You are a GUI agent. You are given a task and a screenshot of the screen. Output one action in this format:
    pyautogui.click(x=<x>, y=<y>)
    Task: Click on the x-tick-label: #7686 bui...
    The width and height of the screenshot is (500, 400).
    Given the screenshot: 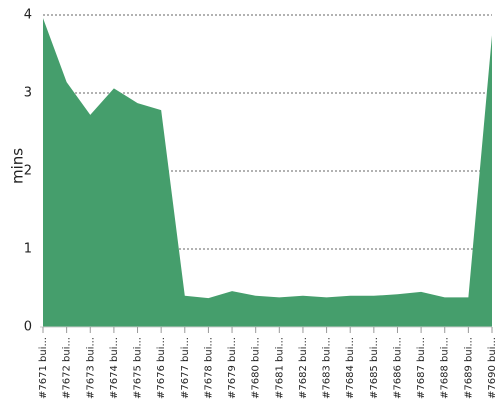 What is the action you would take?
    pyautogui.click(x=397, y=368)
    